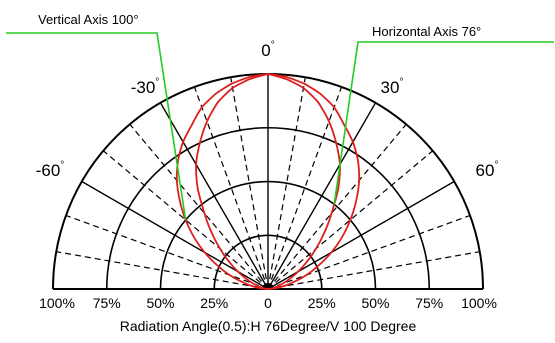  I want to click on radial-tick-left: 50%, so click(160, 303).